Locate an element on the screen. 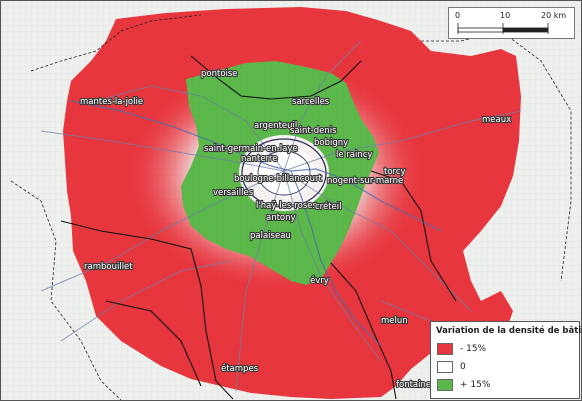 This screenshot has width=582, height=401. legend-item: - 15% is located at coordinates (461, 348).